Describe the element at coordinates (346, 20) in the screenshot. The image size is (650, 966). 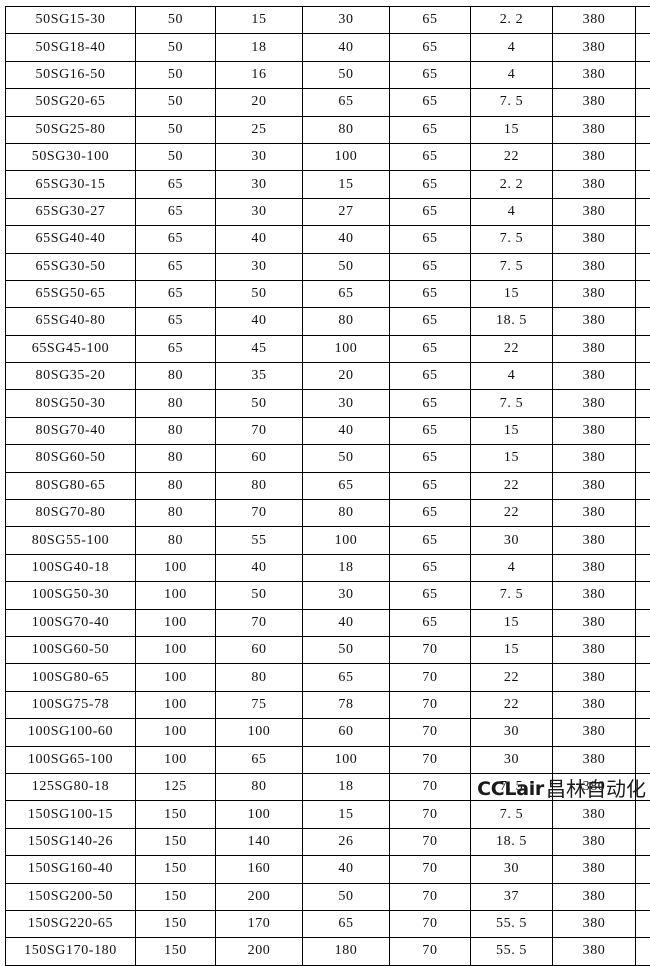
I see `cell-head: 30` at that location.